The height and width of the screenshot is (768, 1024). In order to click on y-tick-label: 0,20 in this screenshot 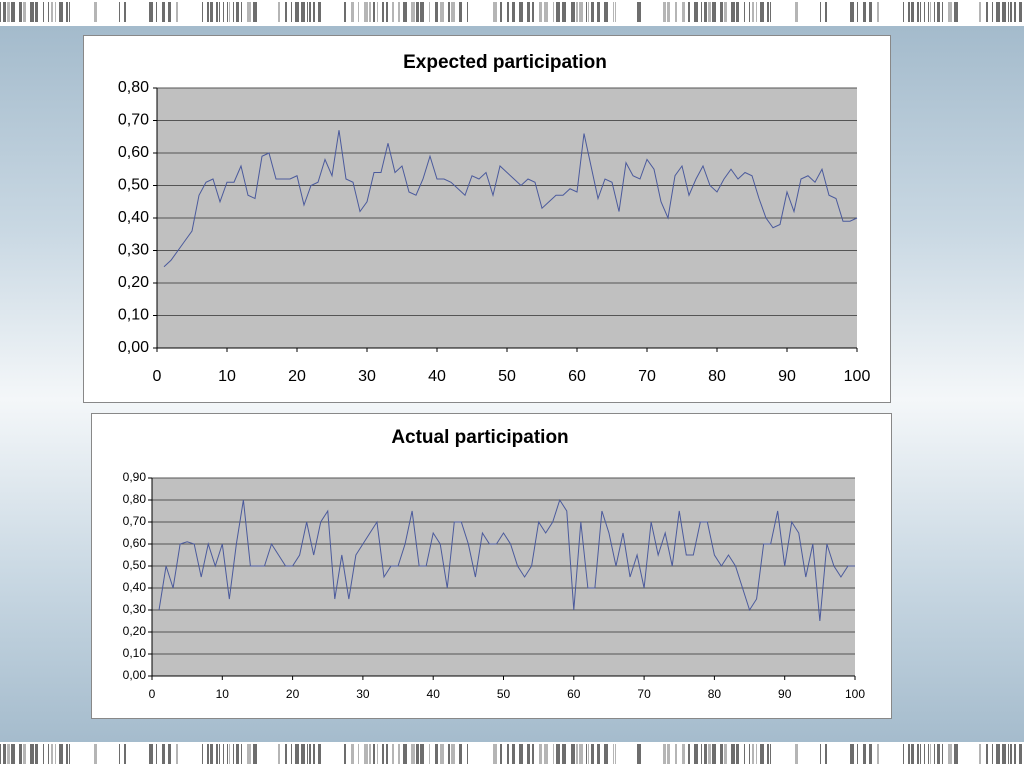, I will do `click(133, 282)`.